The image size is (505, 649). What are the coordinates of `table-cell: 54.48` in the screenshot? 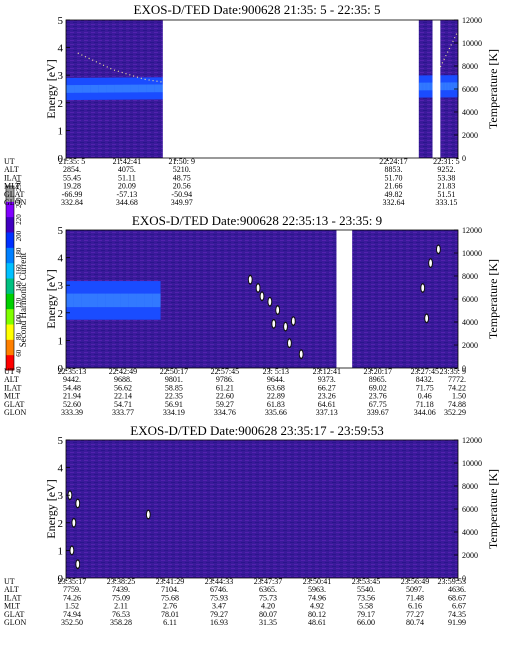 It's located at (72, 387).